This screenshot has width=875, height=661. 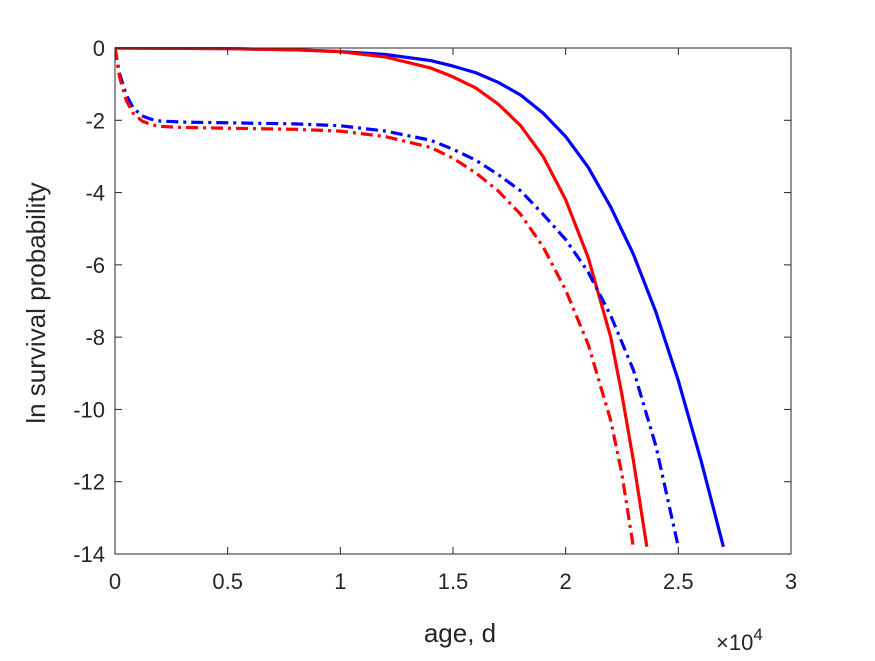 I want to click on y-tick-label: 0, so click(x=99, y=48).